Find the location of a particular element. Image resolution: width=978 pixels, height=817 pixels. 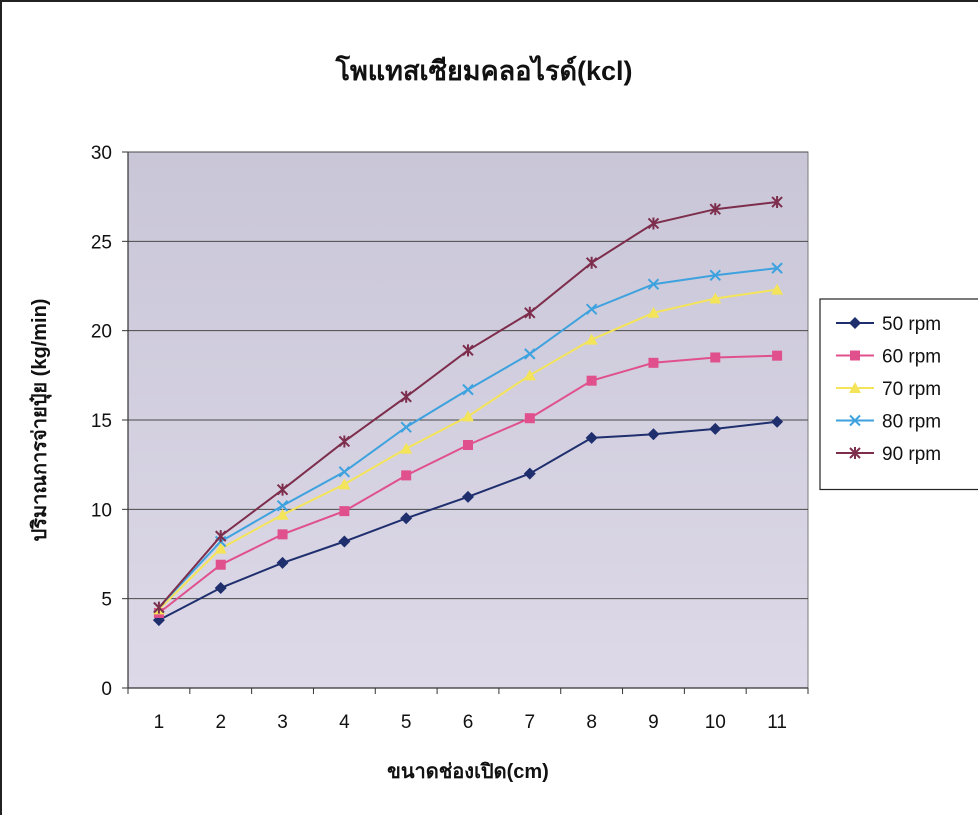

x-tick-label: 11 is located at coordinates (777, 722).